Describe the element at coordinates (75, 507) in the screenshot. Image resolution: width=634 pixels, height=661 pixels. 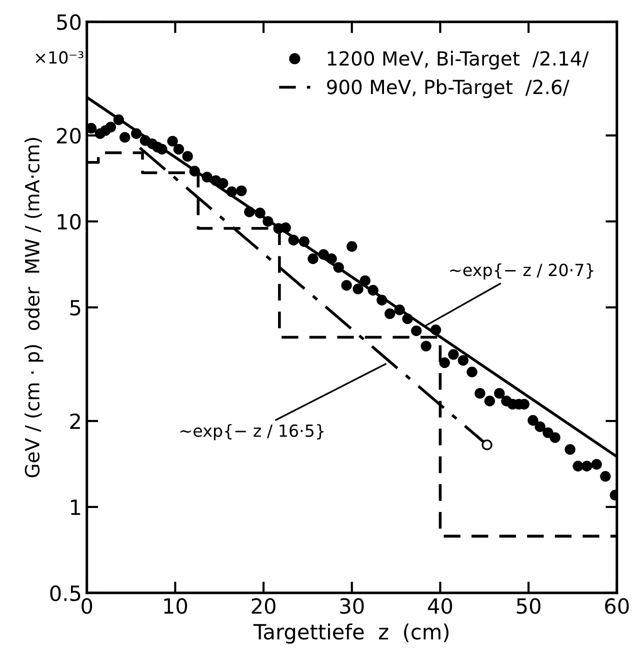
I see `y-tick-label: 1` at that location.